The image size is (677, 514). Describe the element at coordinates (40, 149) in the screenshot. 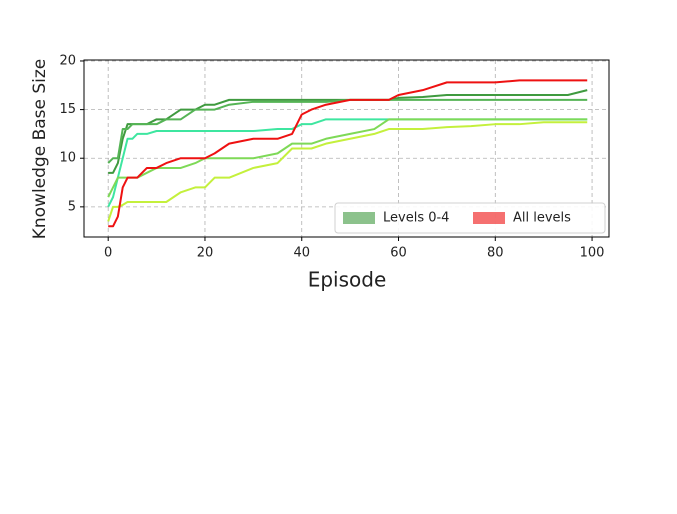

I see `y-axis-label: Knowledge Base Size` at that location.